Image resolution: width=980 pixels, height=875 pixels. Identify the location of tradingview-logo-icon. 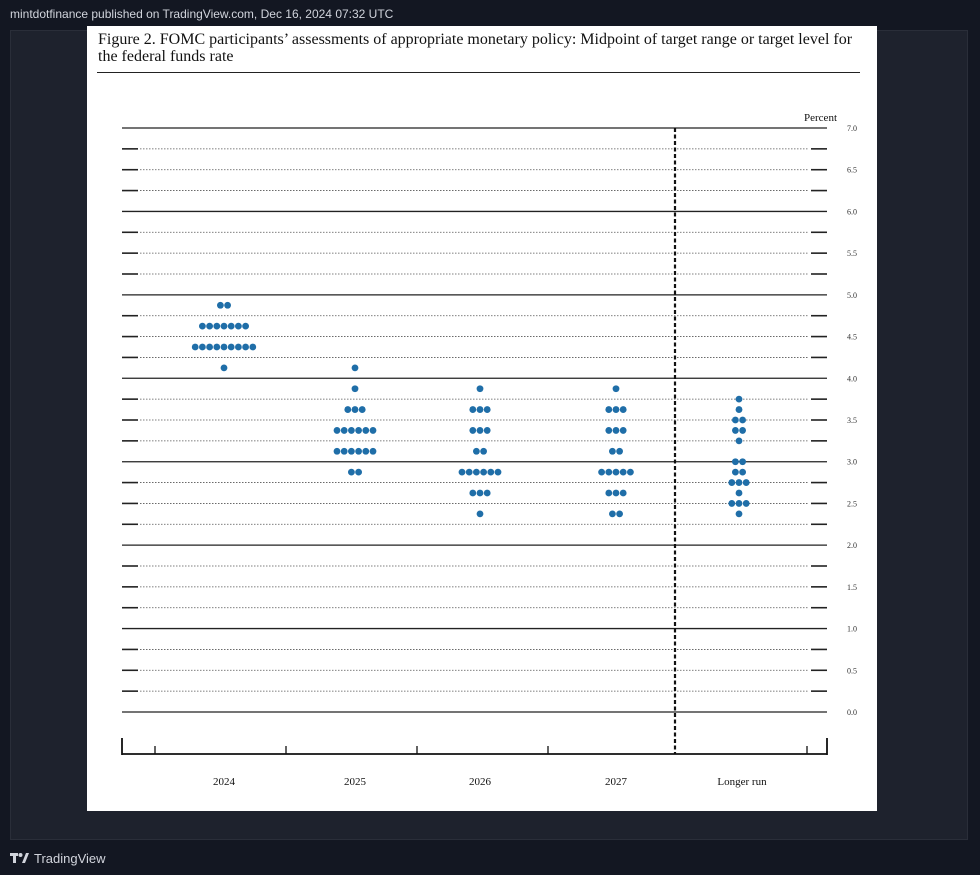
(20, 858).